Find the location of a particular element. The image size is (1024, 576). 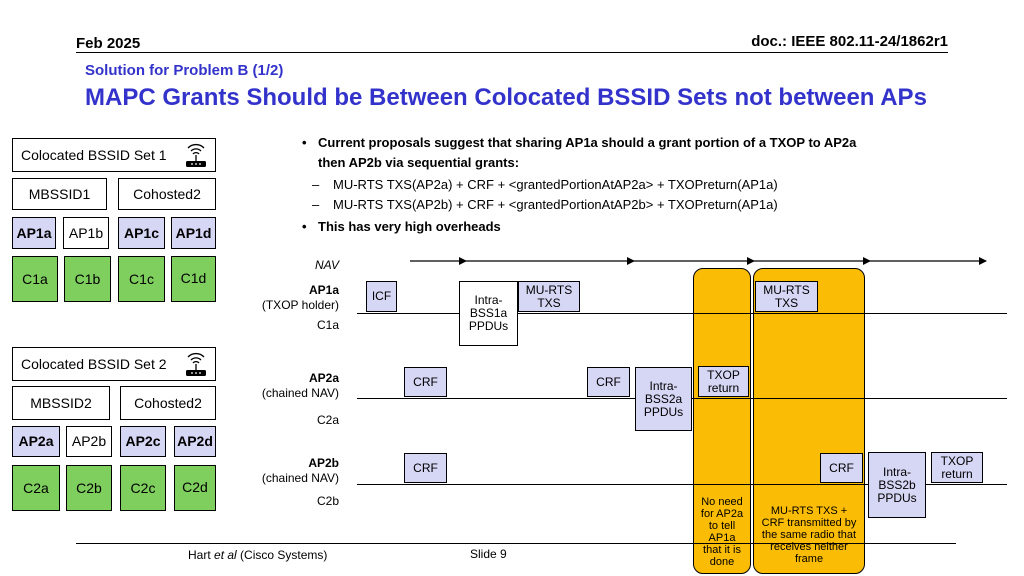

set1-client-1: C1a is located at coordinates (35, 279).